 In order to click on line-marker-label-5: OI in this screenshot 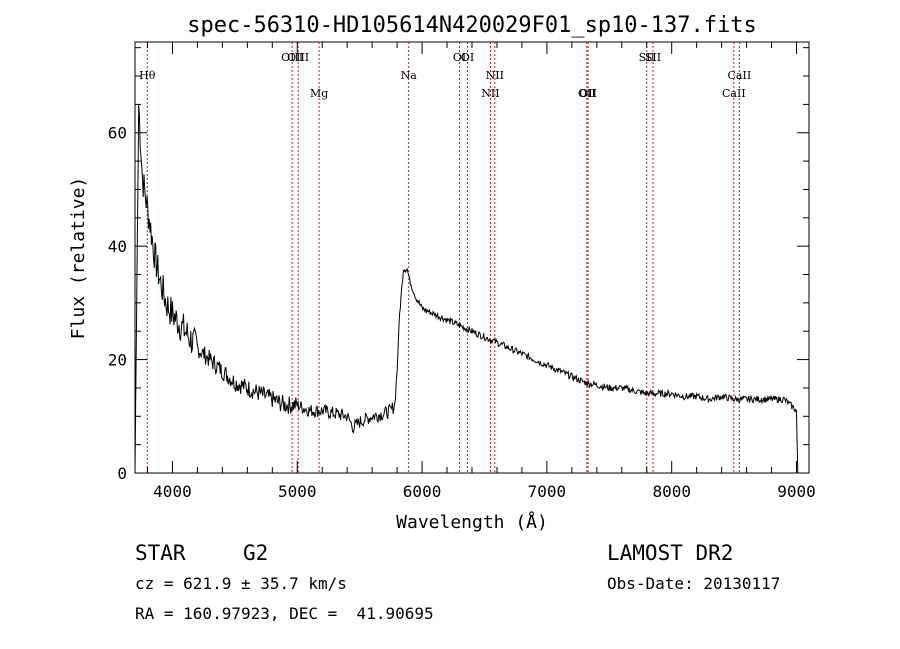, I will do `click(459, 57)`.